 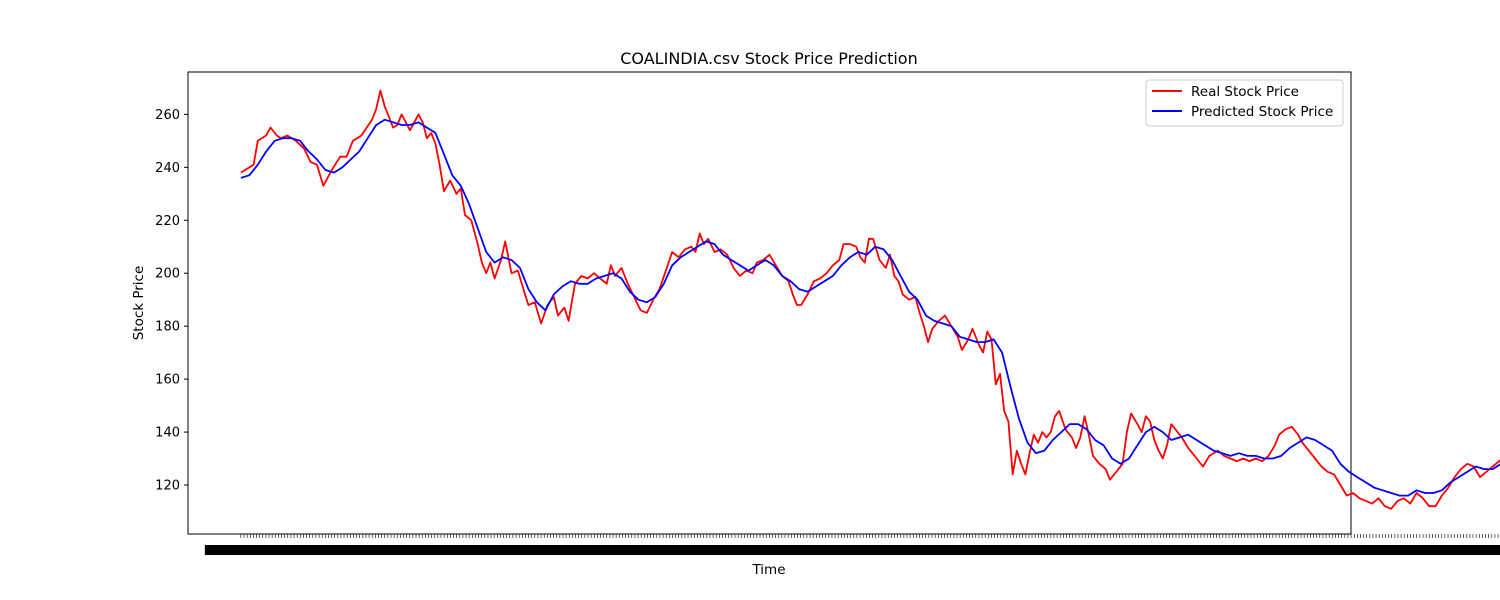 I want to click on y-axis-label: Stock Price, so click(x=139, y=303).